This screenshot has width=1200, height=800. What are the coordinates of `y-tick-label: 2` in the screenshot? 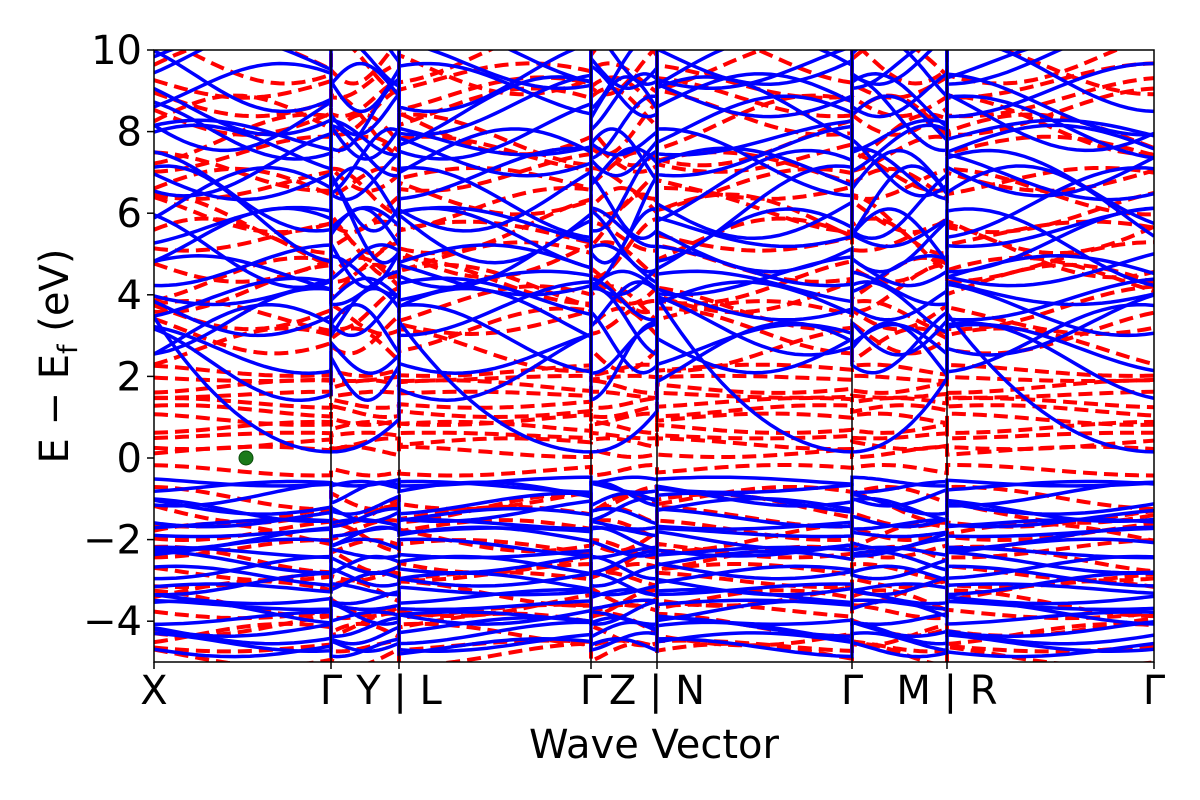 It's located at (129, 377).